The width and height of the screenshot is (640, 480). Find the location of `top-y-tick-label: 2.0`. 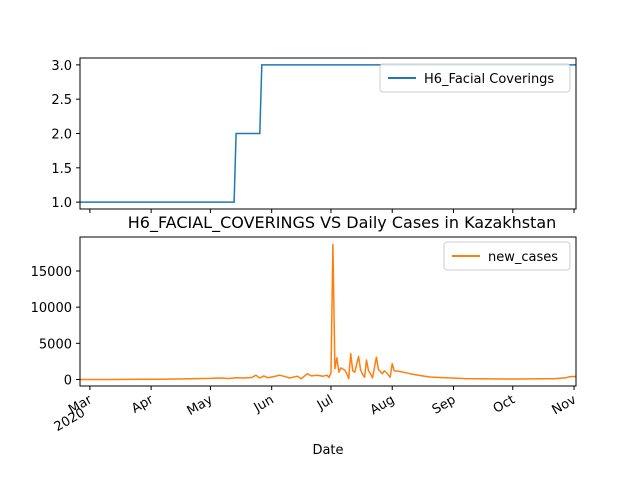

top-y-tick-label: 2.0 is located at coordinates (61, 135).